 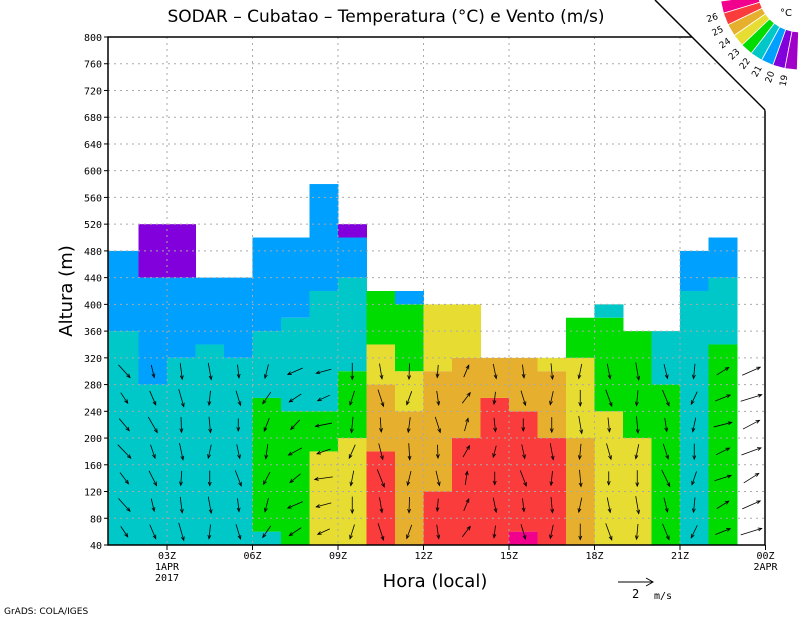 What do you see at coordinates (338, 556) in the screenshot?
I see `x-tick-label: 09Z` at bounding box center [338, 556].